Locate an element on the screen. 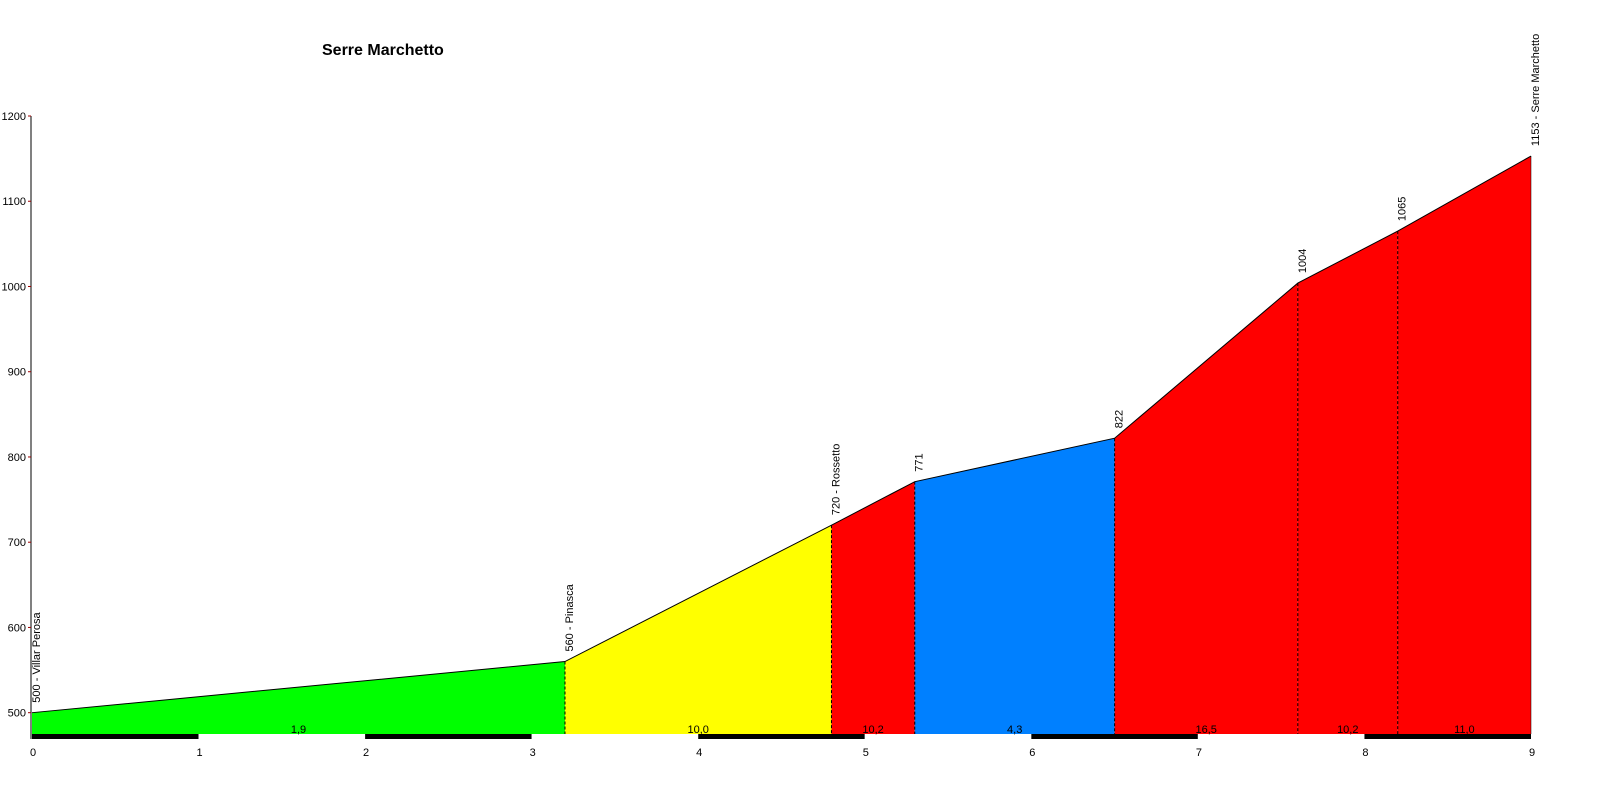  x-tick-label-7: 7 is located at coordinates (1199, 753).